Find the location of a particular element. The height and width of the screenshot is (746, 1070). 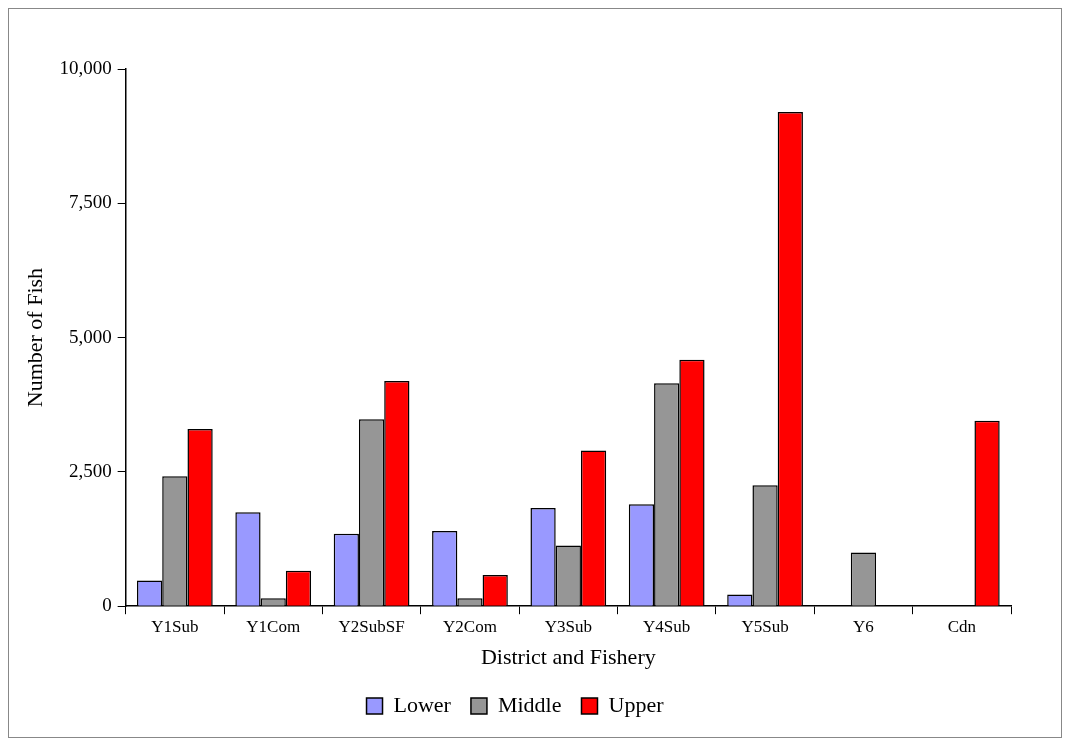

y-tick-label: 10,000 is located at coordinates (85, 67).